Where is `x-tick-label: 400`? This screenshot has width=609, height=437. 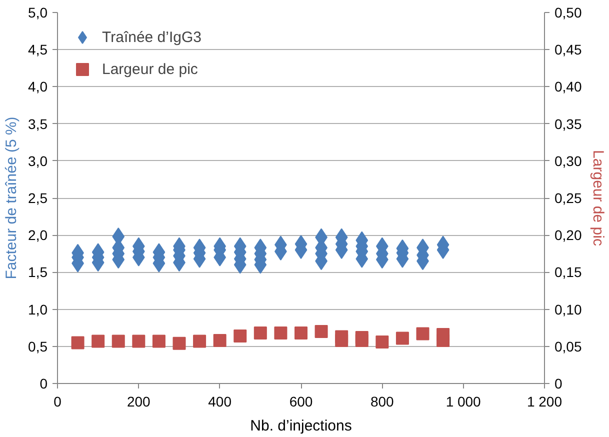 x-tick-label: 400 is located at coordinates (220, 402).